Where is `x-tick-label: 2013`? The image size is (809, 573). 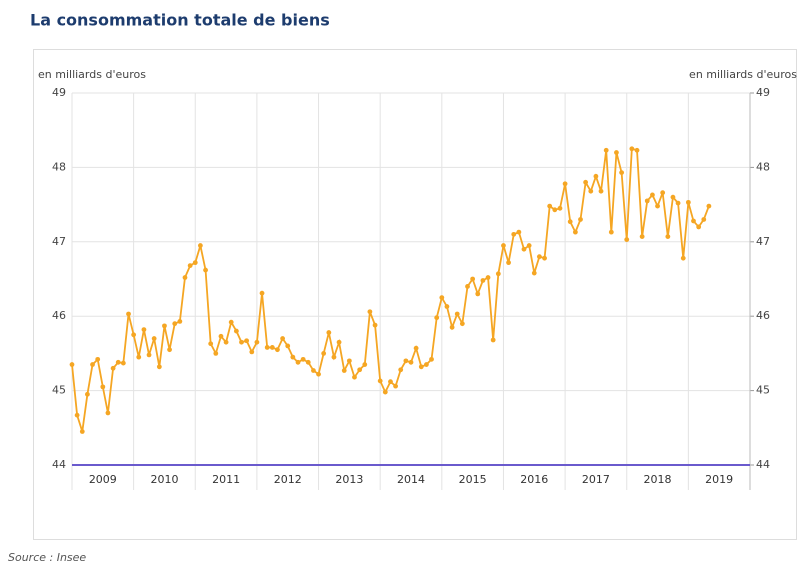 x-tick-label: 2013 is located at coordinates (349, 479).